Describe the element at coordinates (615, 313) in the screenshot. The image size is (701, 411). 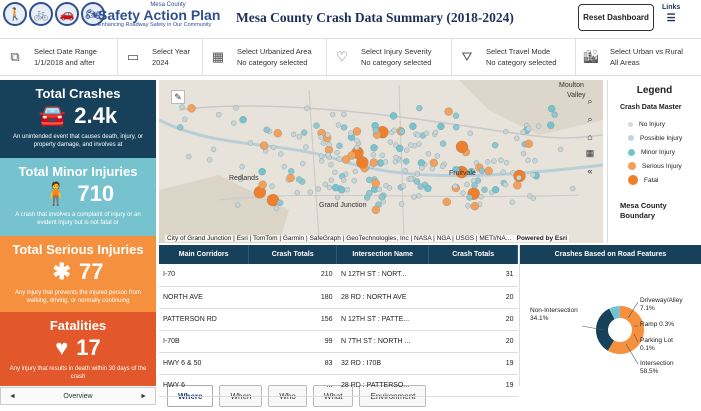
I see `donut-slice-driveway-alley` at that location.